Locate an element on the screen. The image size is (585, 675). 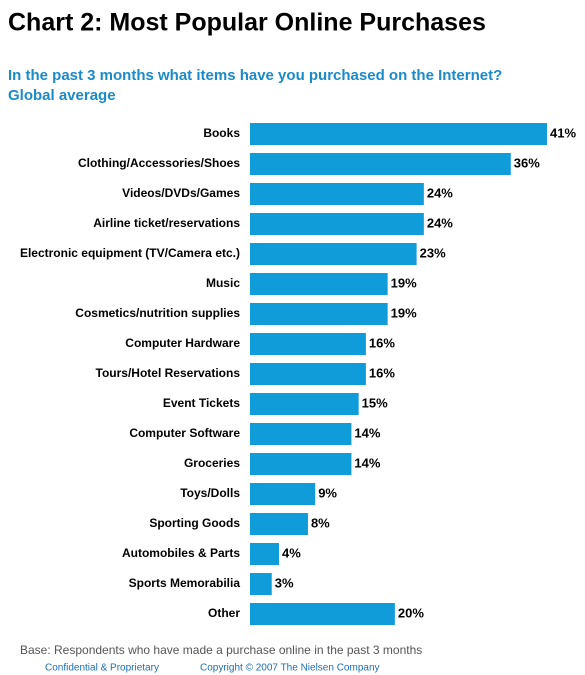
category-label: Airline ticket/reservations is located at coordinates (166, 223).